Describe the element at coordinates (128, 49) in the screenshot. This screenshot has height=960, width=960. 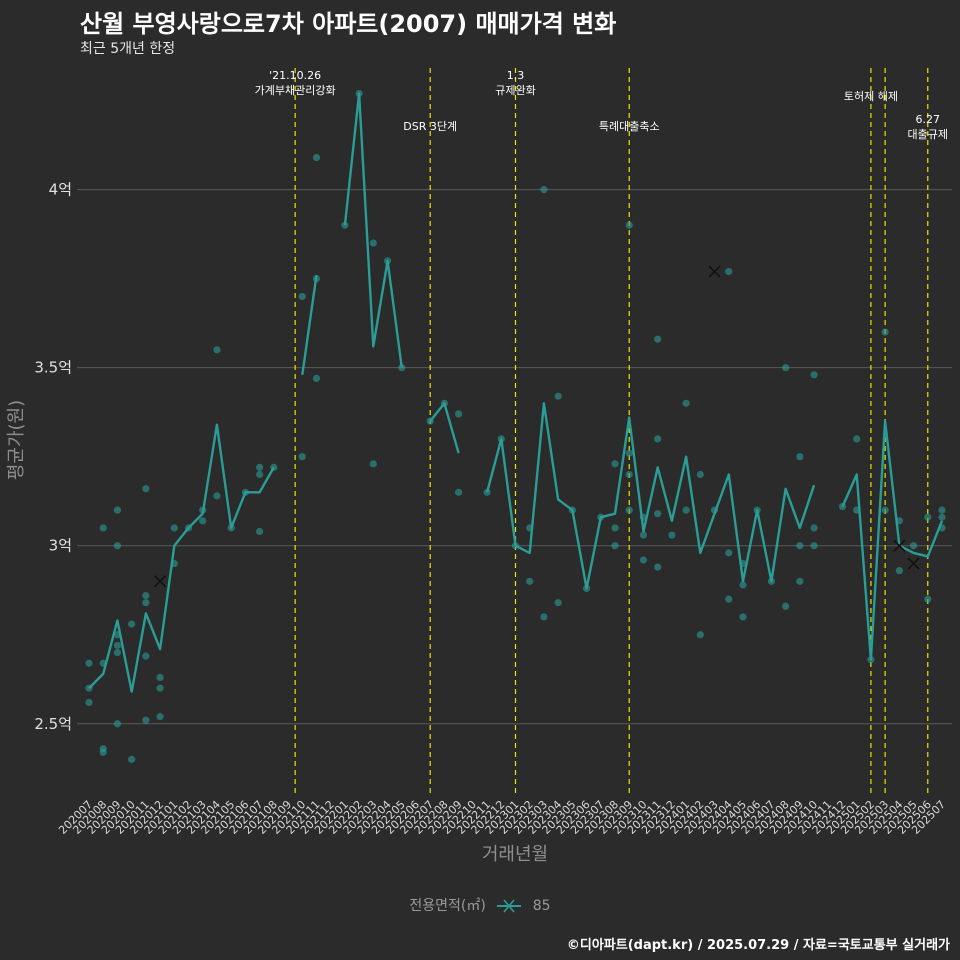
I see `chart-subtitle: 최근 5개년 한정` at that location.